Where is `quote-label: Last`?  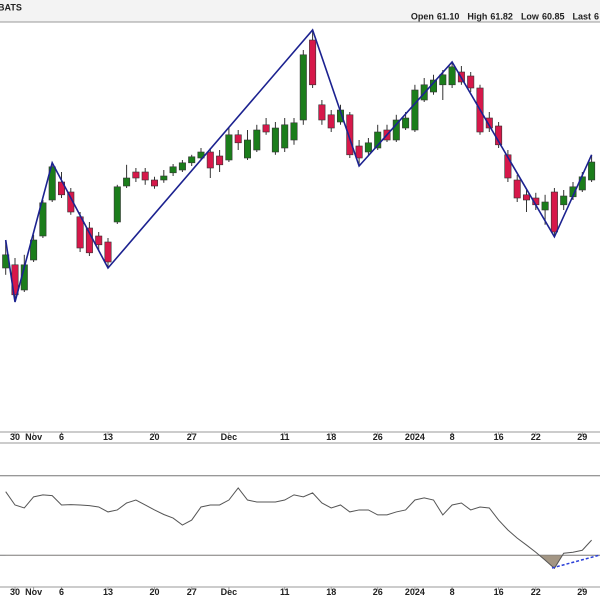
quote-label: Last is located at coordinates (581, 16).